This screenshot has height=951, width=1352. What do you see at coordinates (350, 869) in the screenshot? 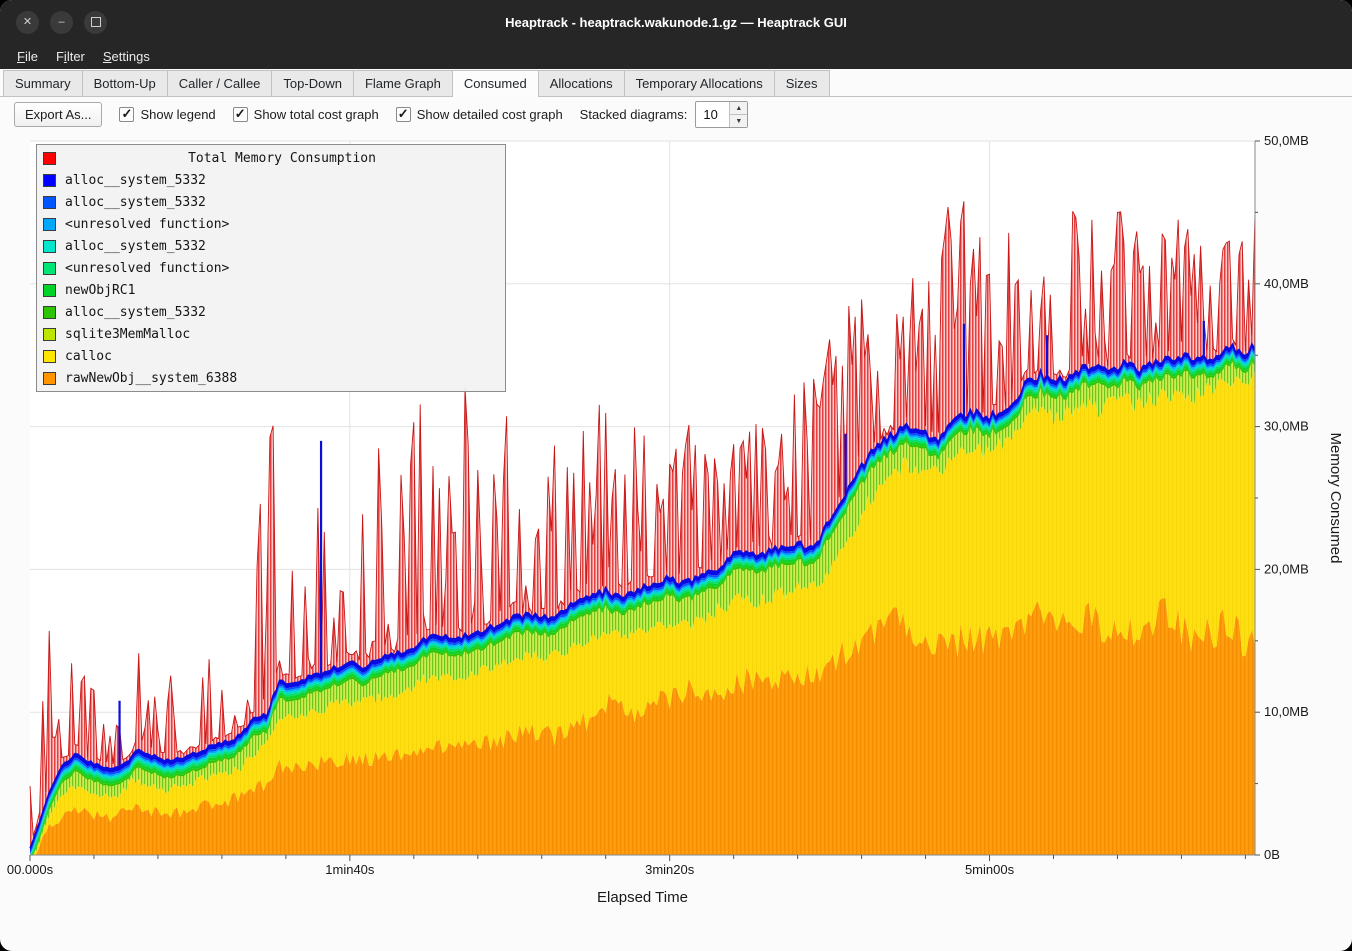
I see `x-tick-label: 1min40s` at bounding box center [350, 869].